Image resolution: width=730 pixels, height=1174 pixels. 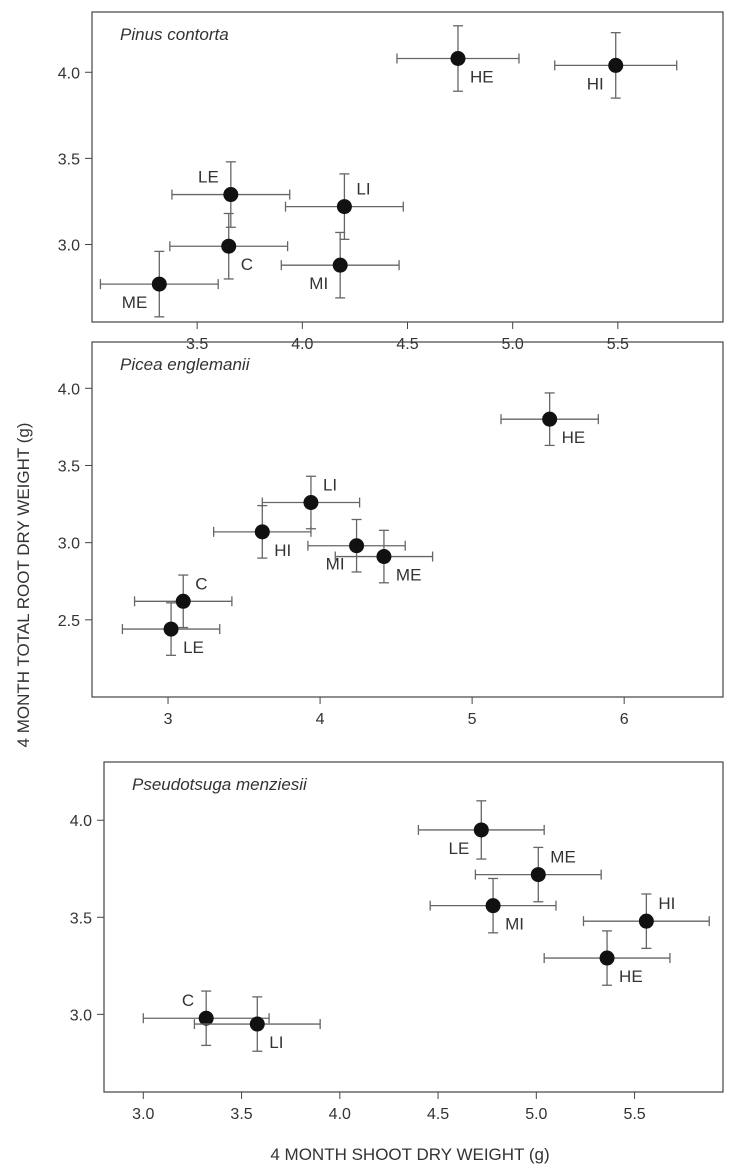 What do you see at coordinates (168, 719) in the screenshot?
I see `x-tick-label: 3` at bounding box center [168, 719].